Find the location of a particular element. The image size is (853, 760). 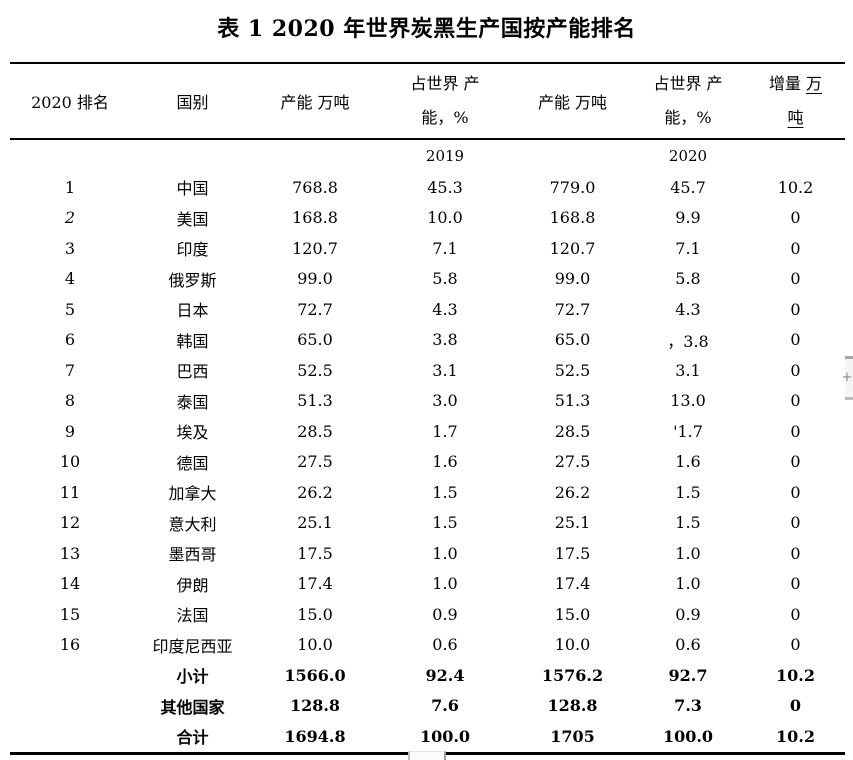

table-row: 3 印度 120.7 7.1 120.7 7.1 0 is located at coordinates (427, 248).